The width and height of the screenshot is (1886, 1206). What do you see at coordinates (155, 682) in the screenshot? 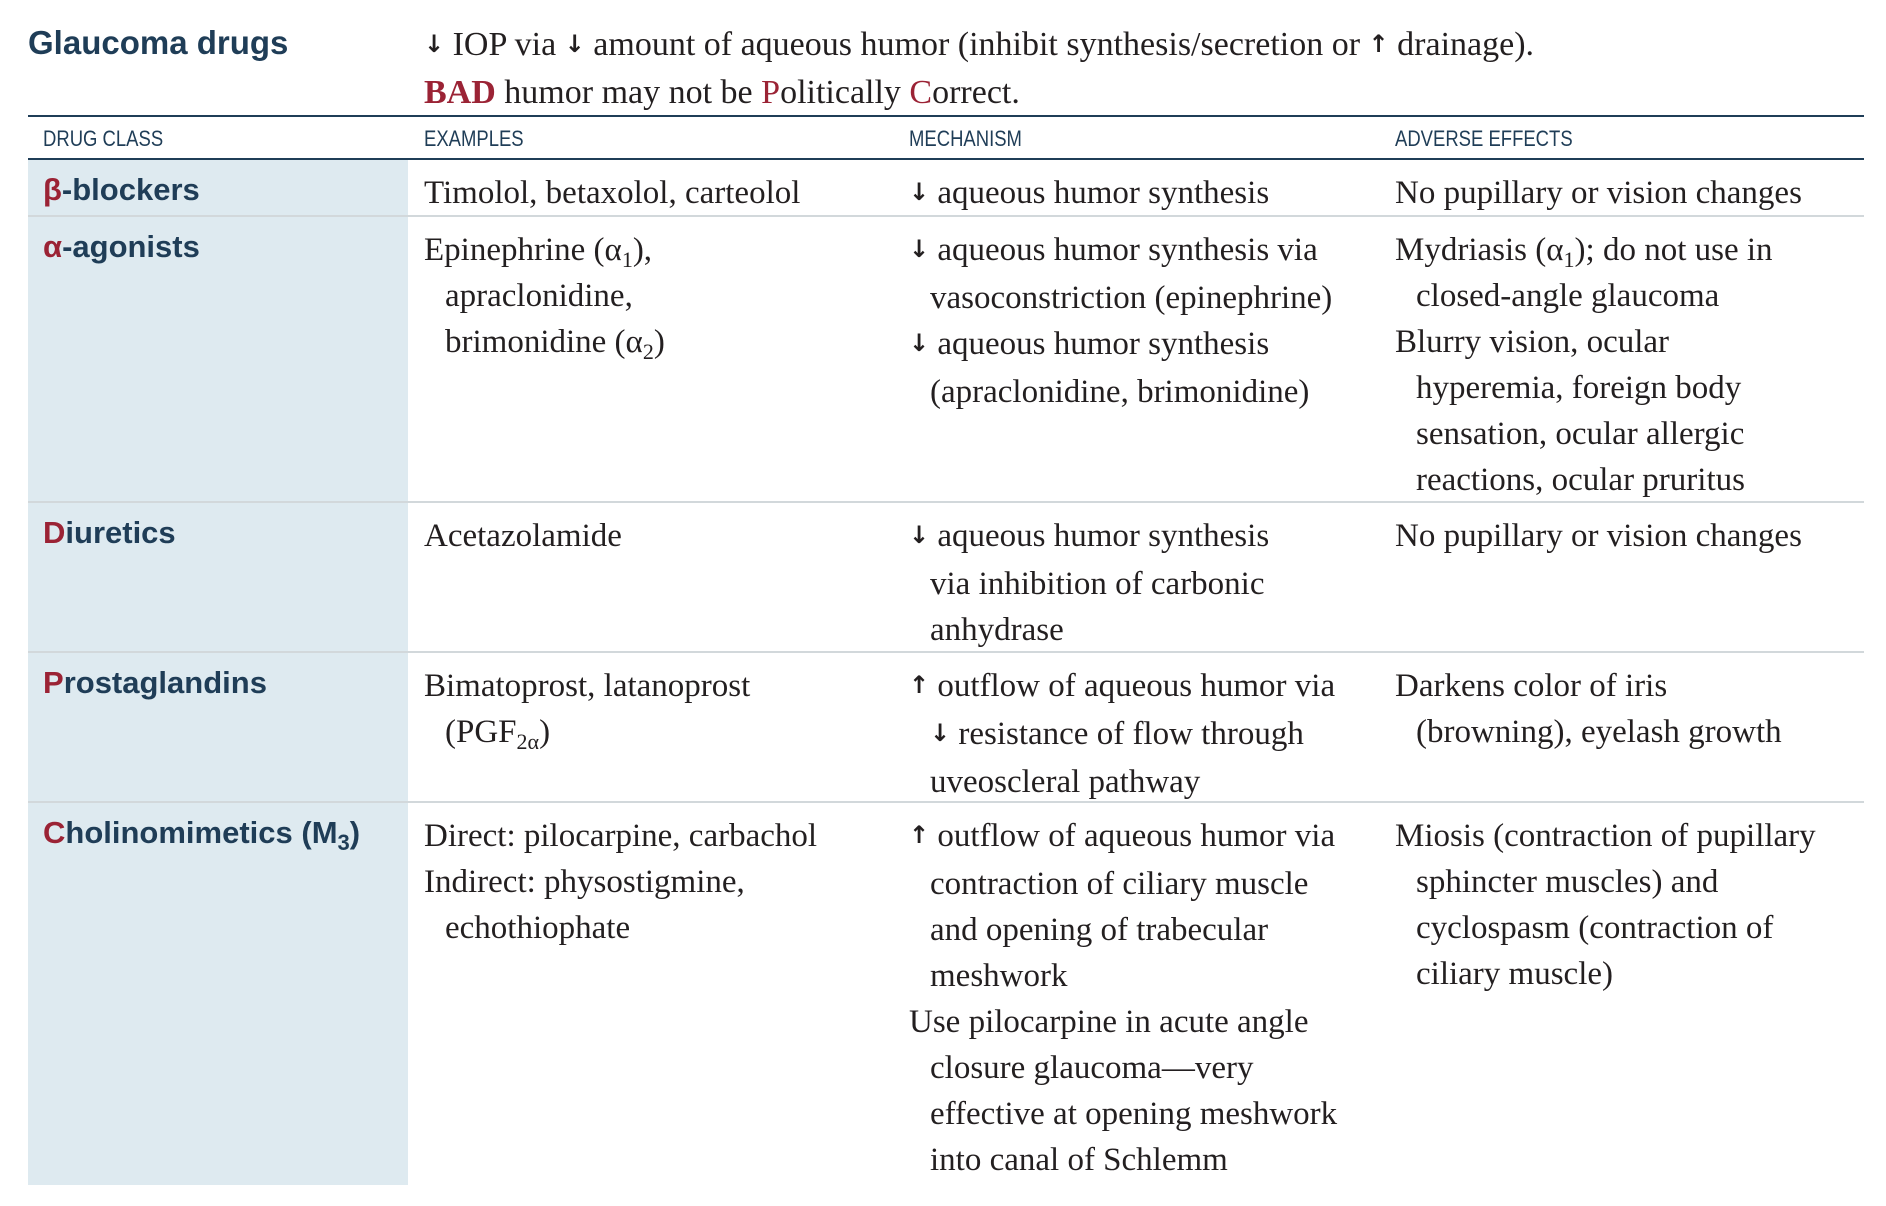
I see `drug-class-name: Prostaglandins` at bounding box center [155, 682].